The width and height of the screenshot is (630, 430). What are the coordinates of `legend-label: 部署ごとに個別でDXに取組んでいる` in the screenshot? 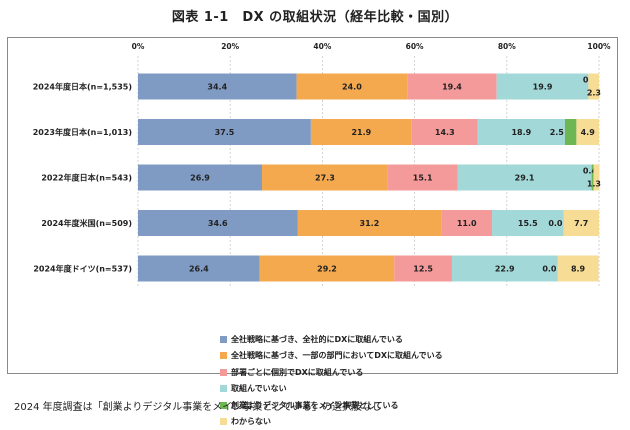 It's located at (297, 372).